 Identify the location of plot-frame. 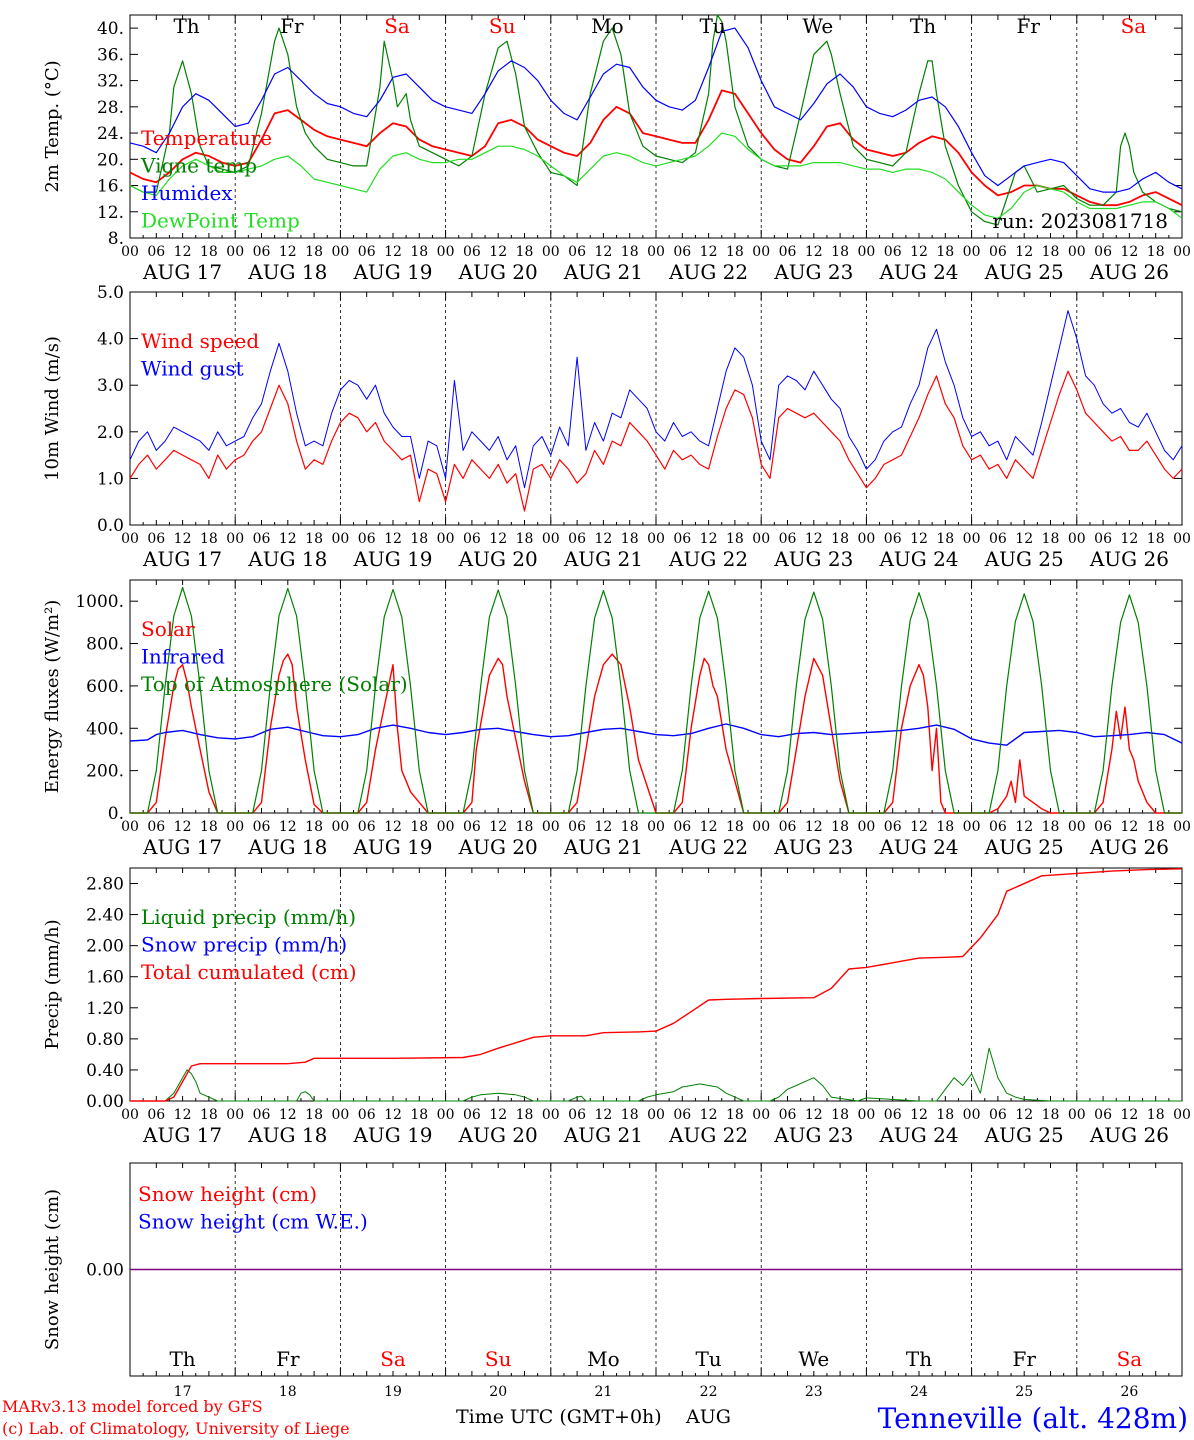
(656, 126).